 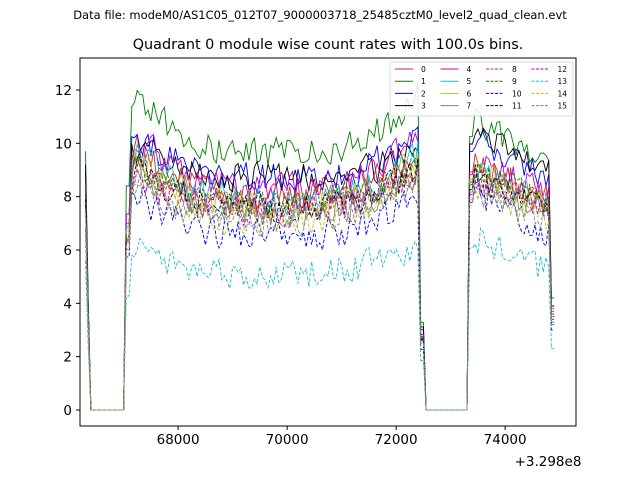 What do you see at coordinates (469, 69) in the screenshot?
I see `legend-label-4: 4` at bounding box center [469, 69].